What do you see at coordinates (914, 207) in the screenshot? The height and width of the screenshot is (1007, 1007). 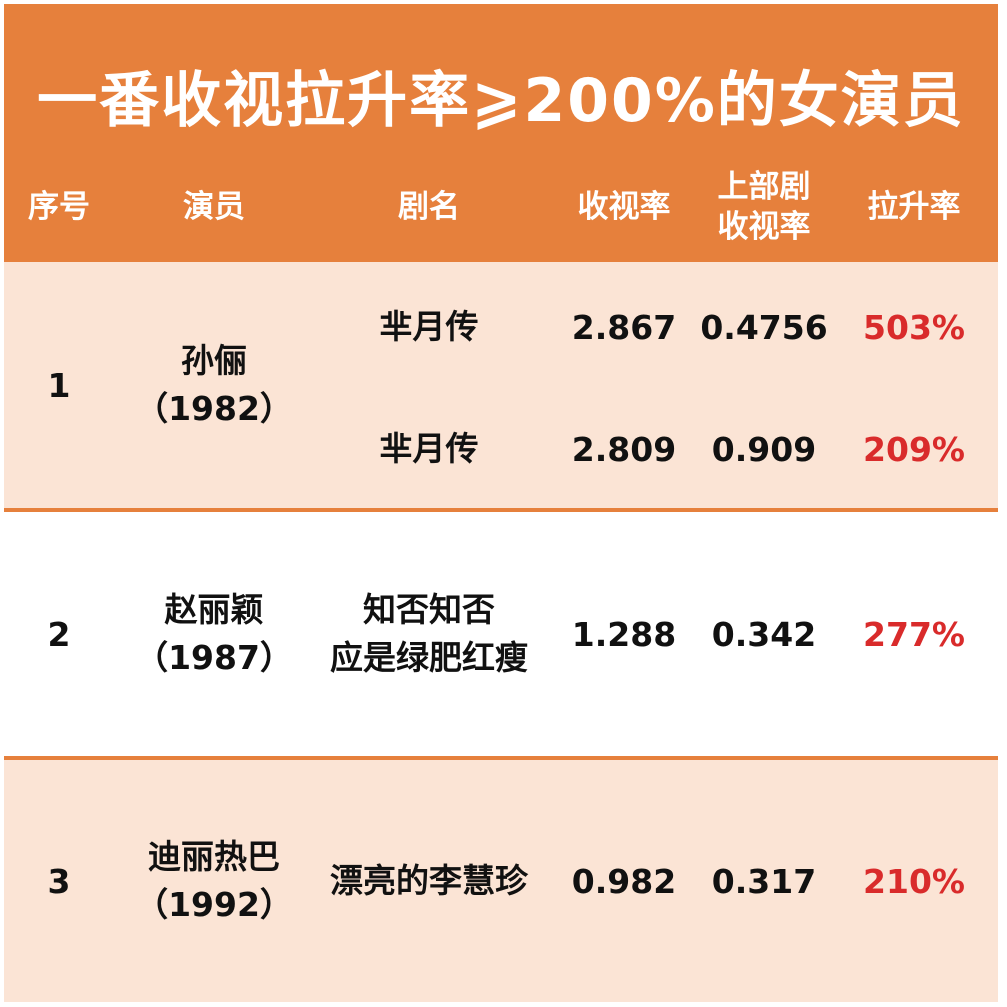 I see `header-growth: 拉升率` at bounding box center [914, 207].